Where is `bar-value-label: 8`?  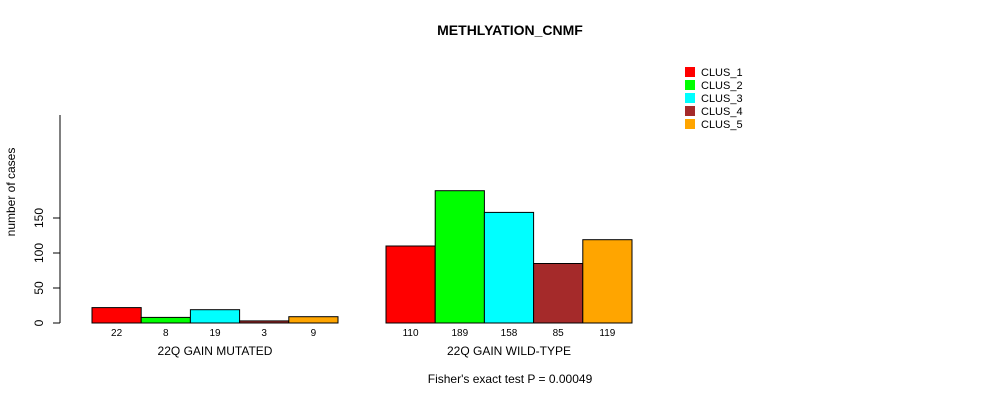 bar-value-label: 8 is located at coordinates (166, 333).